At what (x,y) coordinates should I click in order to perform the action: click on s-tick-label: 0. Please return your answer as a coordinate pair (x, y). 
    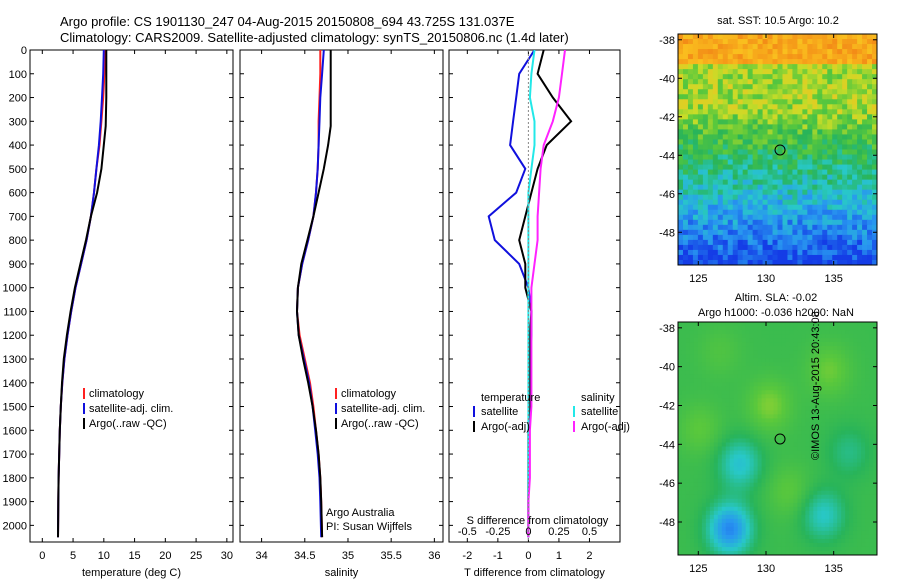
    Looking at the image, I should click on (528, 532).